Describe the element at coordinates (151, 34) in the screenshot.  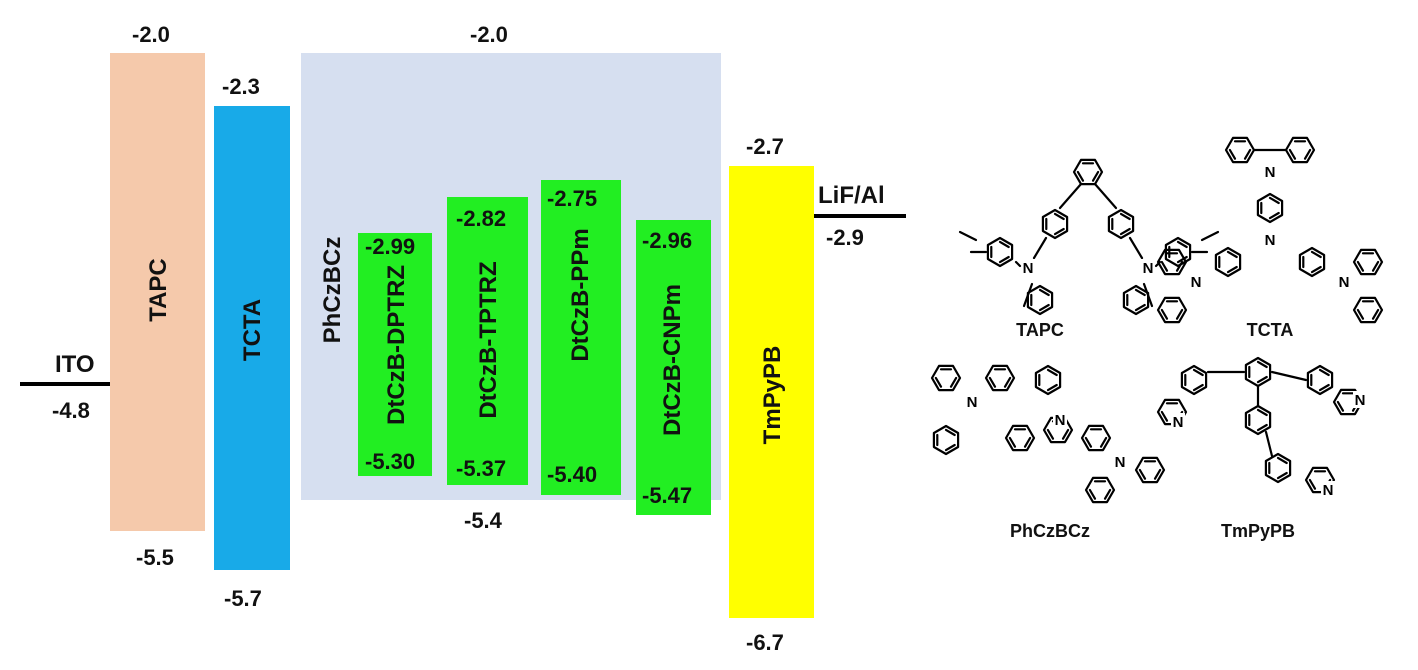
I see `tapc-lumo: -2.0` at that location.